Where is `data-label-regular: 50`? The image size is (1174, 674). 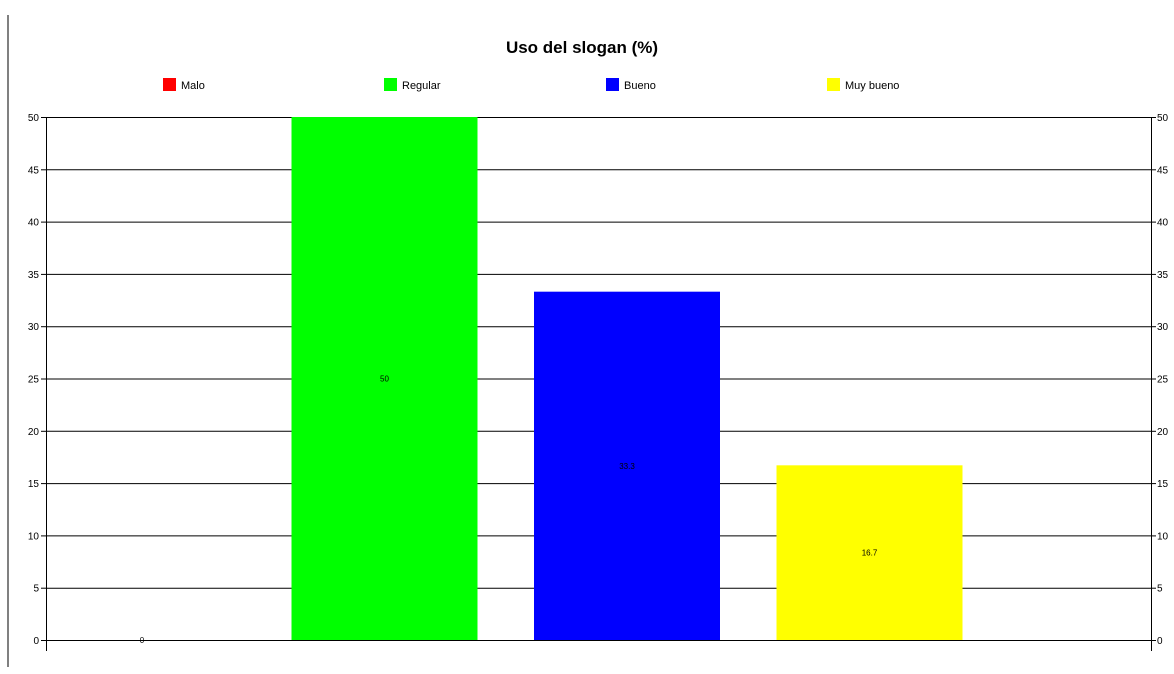 data-label-regular: 50 is located at coordinates (384, 379).